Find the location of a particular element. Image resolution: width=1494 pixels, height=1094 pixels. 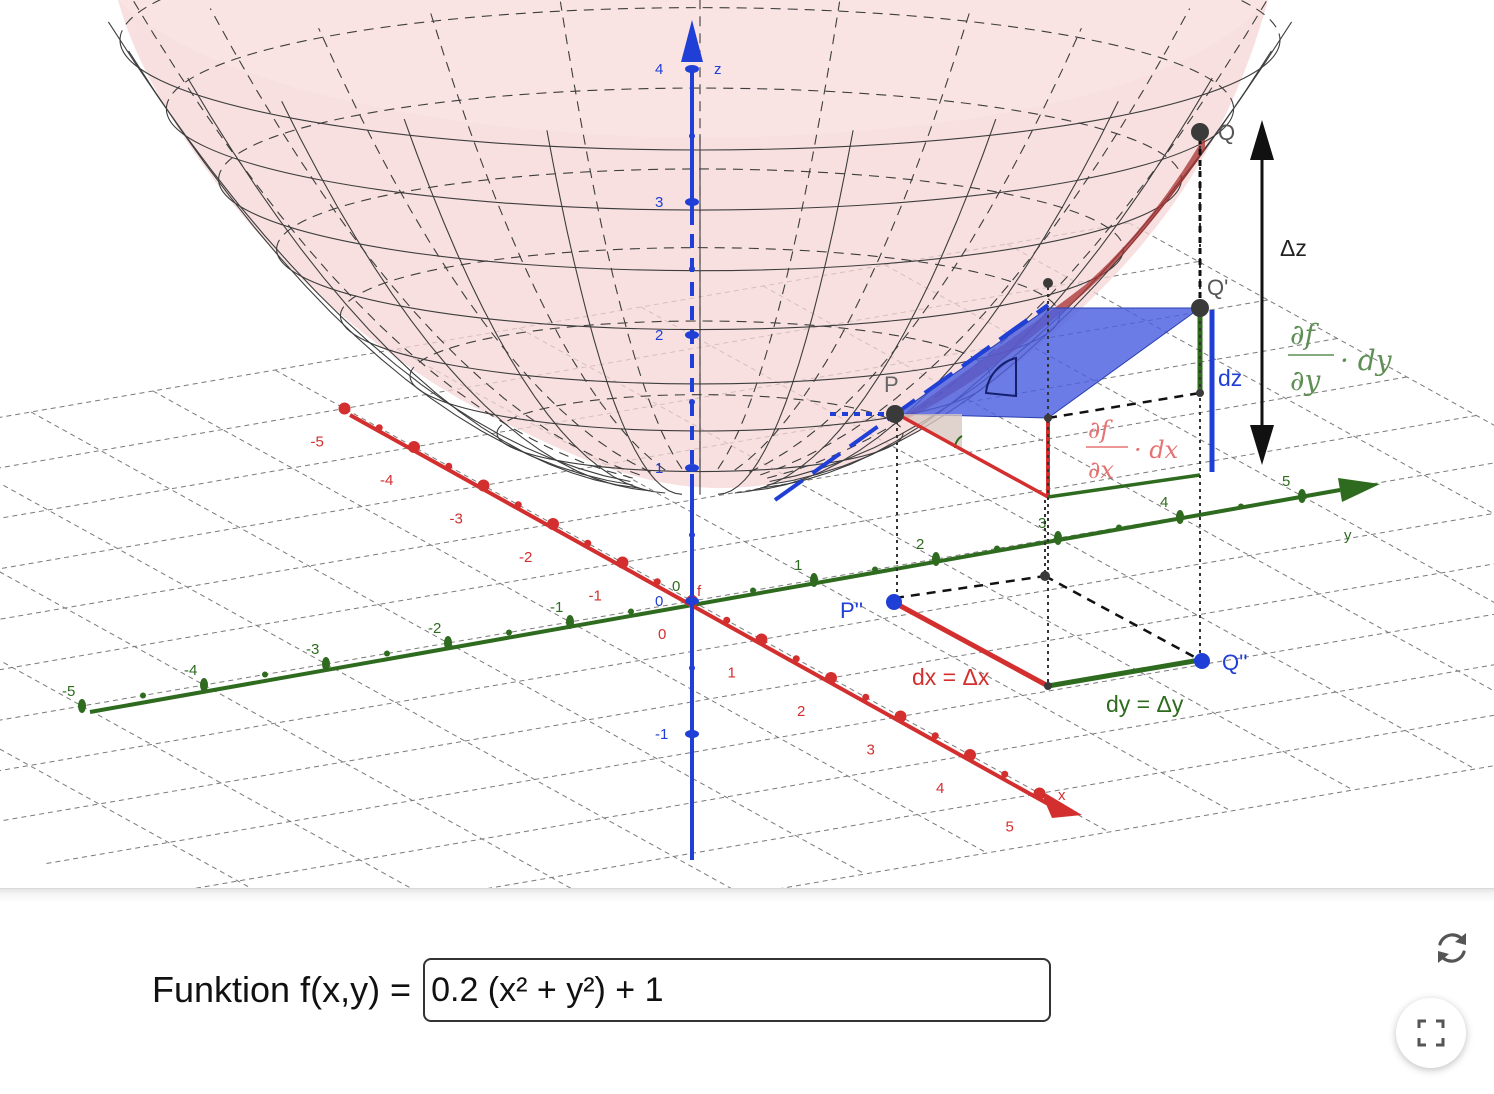

y-tick-label: -5 is located at coordinates (68, 691).